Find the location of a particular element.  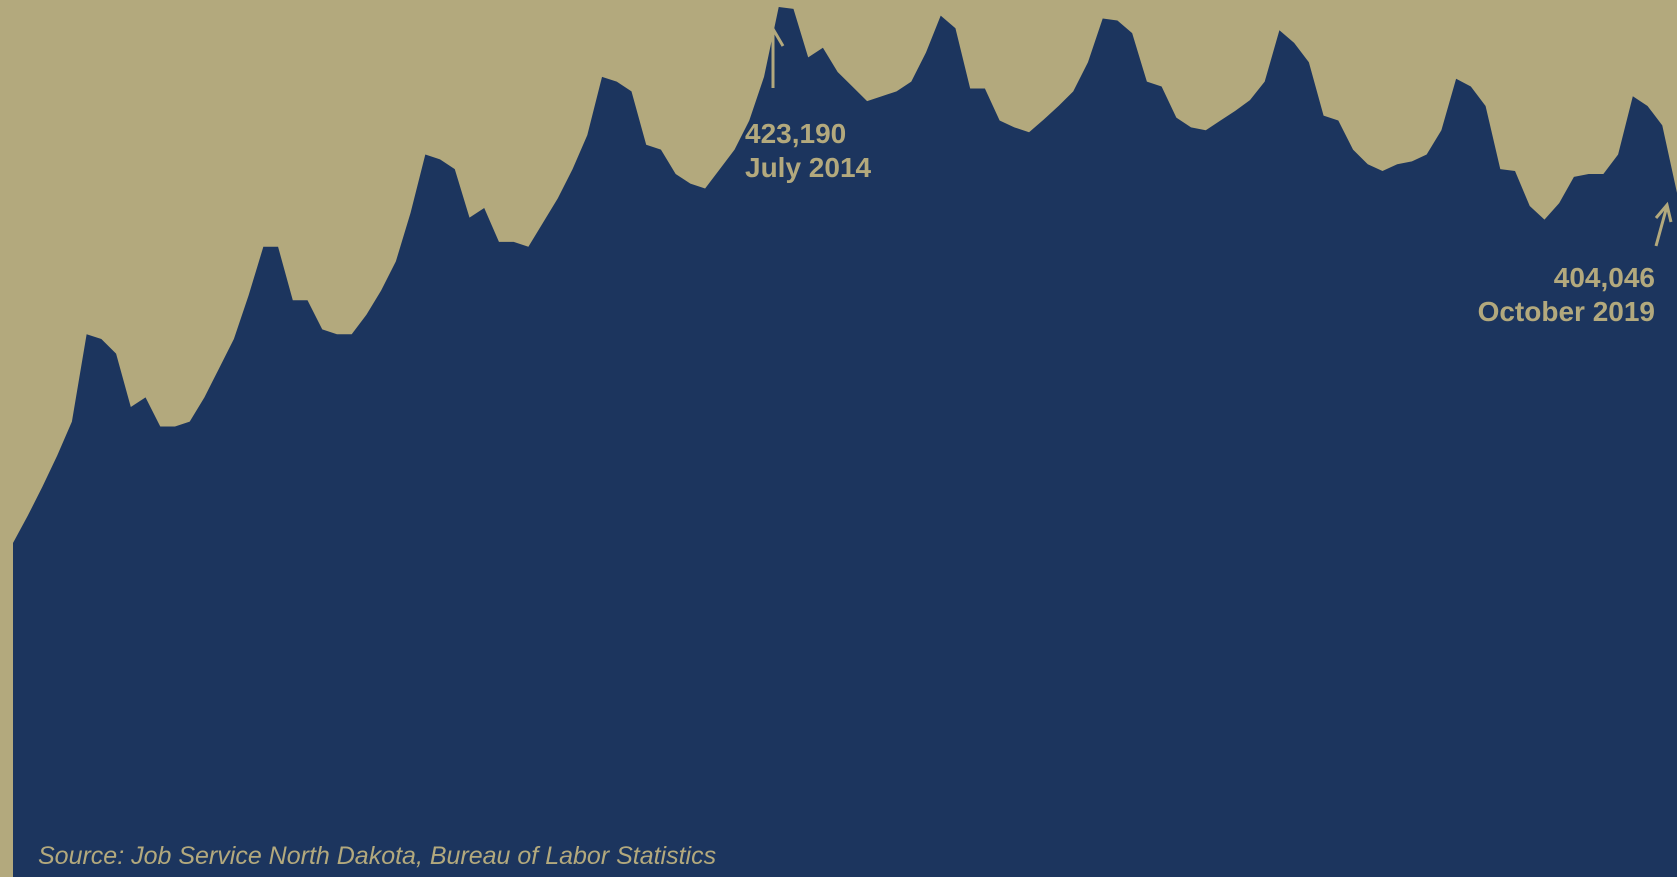

peak-annotation: 423,190 July 2014 is located at coordinates (808, 104).